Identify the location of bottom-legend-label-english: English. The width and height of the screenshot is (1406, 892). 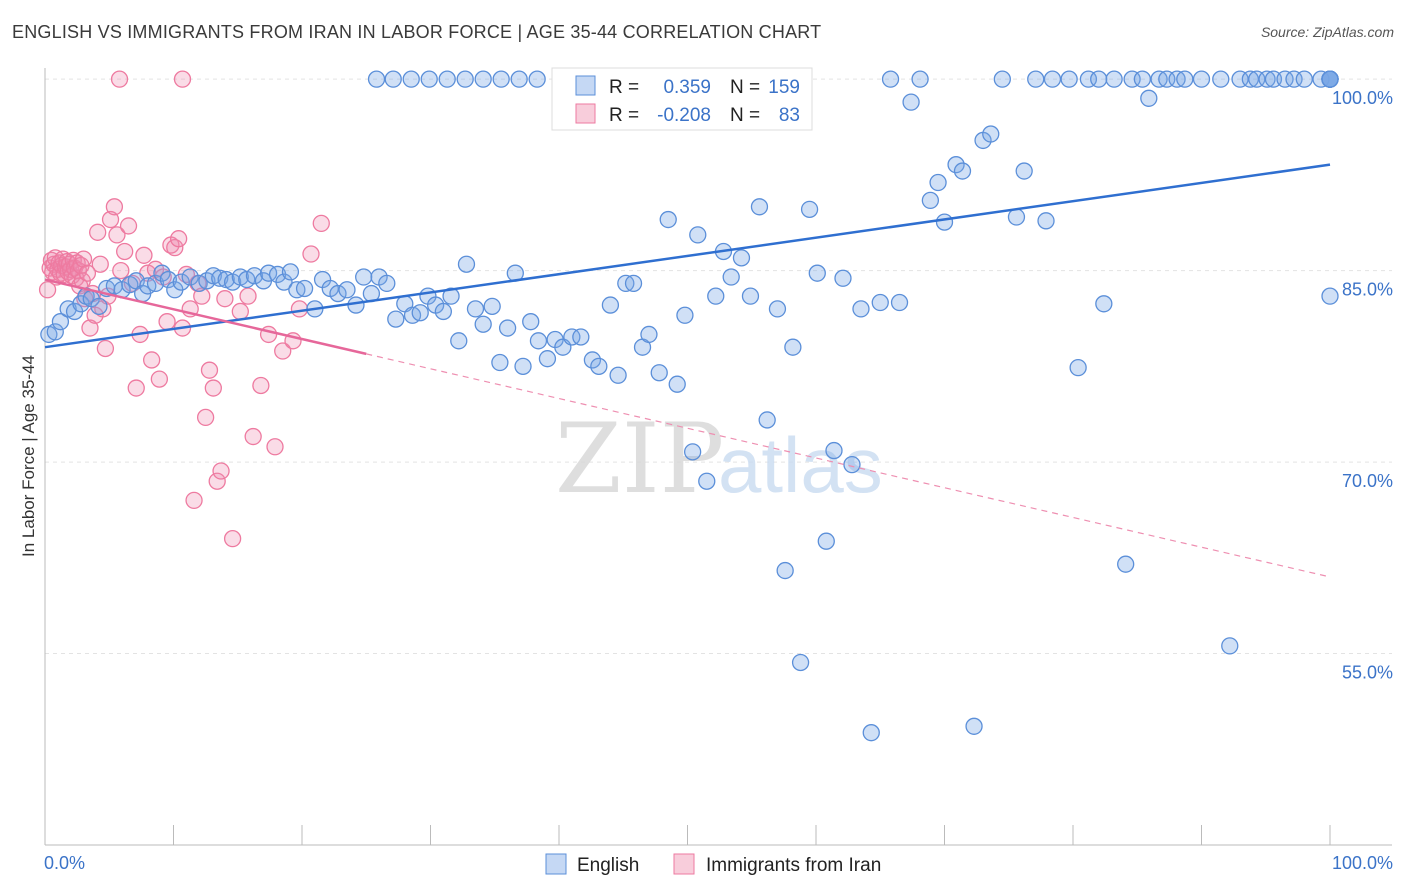
(608, 865).